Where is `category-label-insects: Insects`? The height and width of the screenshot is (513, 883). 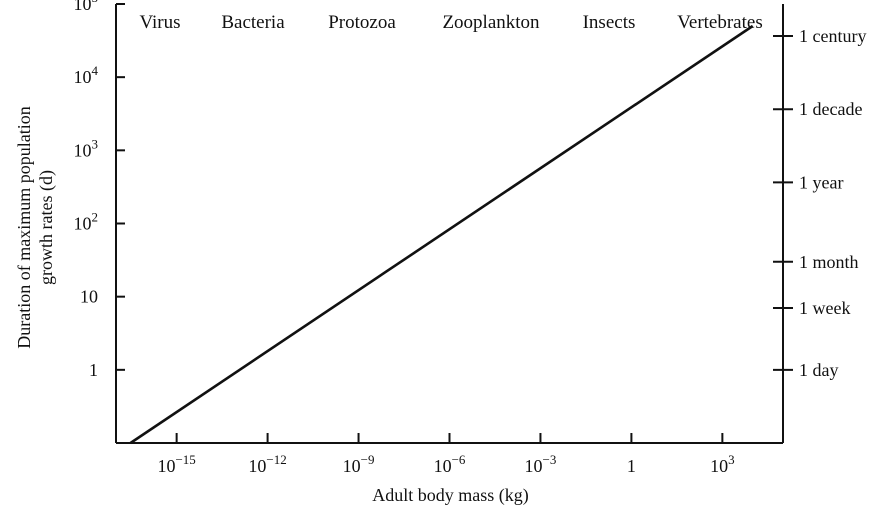 category-label-insects: Insects is located at coordinates (609, 22).